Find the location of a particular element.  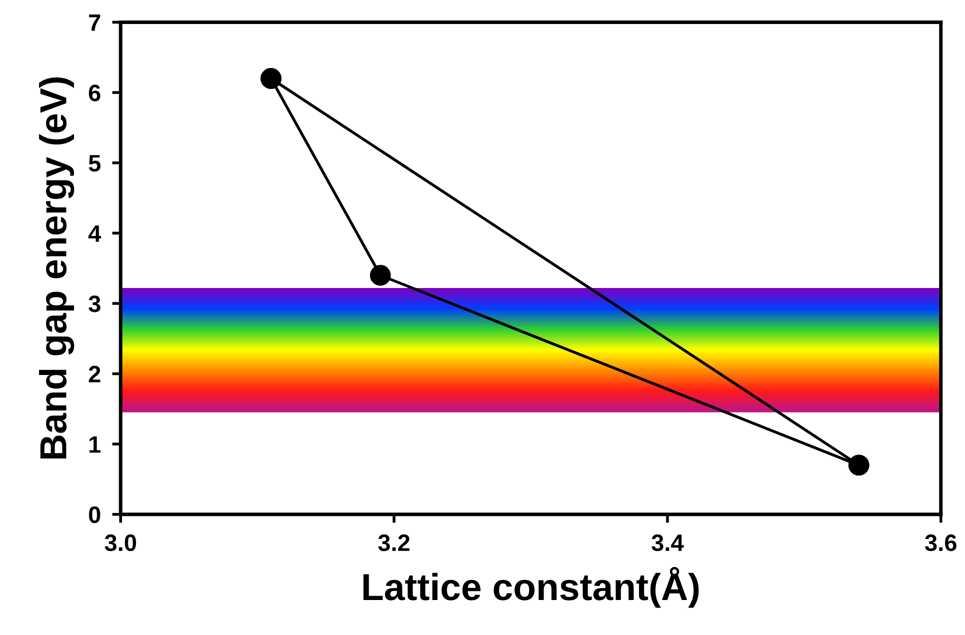

x-tick-label: 3.4 is located at coordinates (668, 543).